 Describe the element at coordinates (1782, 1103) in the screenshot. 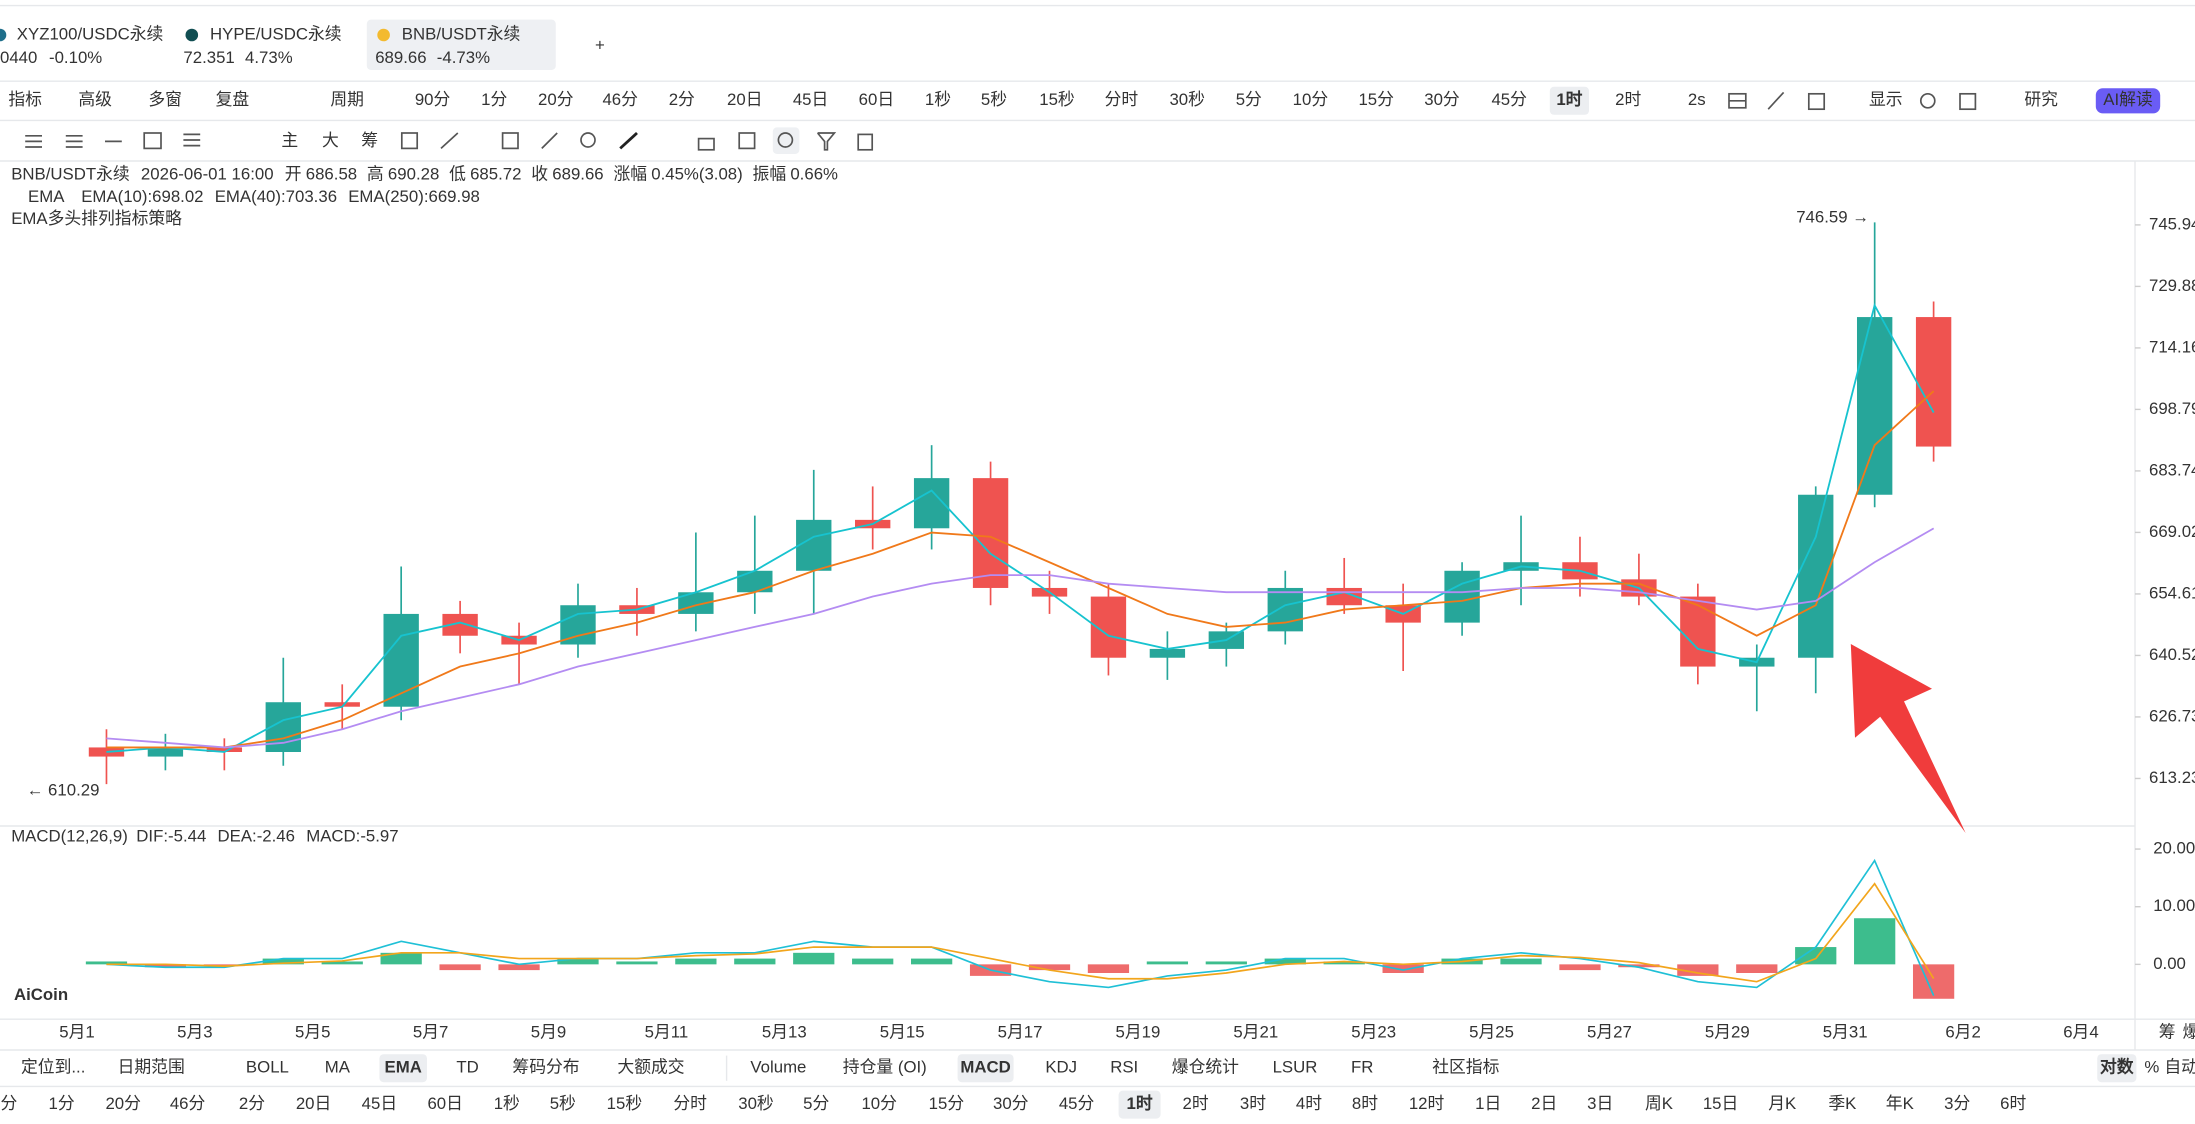

I see `timeframe-button: 月K` at that location.